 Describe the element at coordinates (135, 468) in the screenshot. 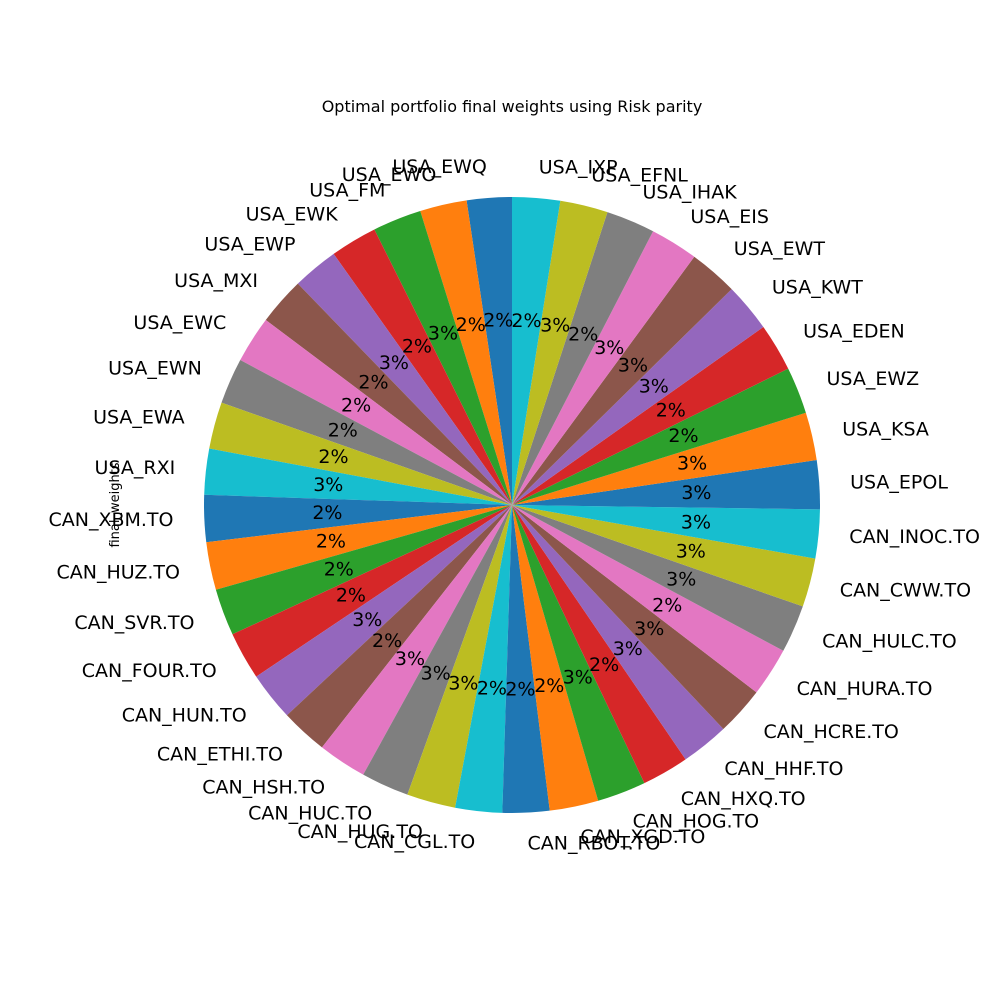

I see `slice-category-label: USA_RXI` at that location.